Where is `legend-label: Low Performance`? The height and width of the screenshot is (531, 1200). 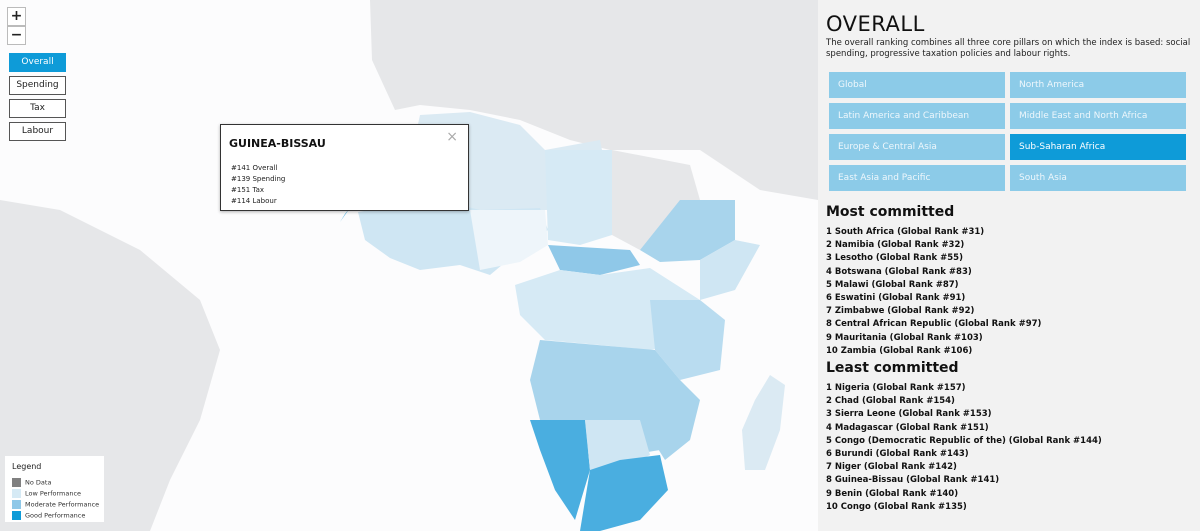
legend-label: Low Performance is located at coordinates (53, 493).